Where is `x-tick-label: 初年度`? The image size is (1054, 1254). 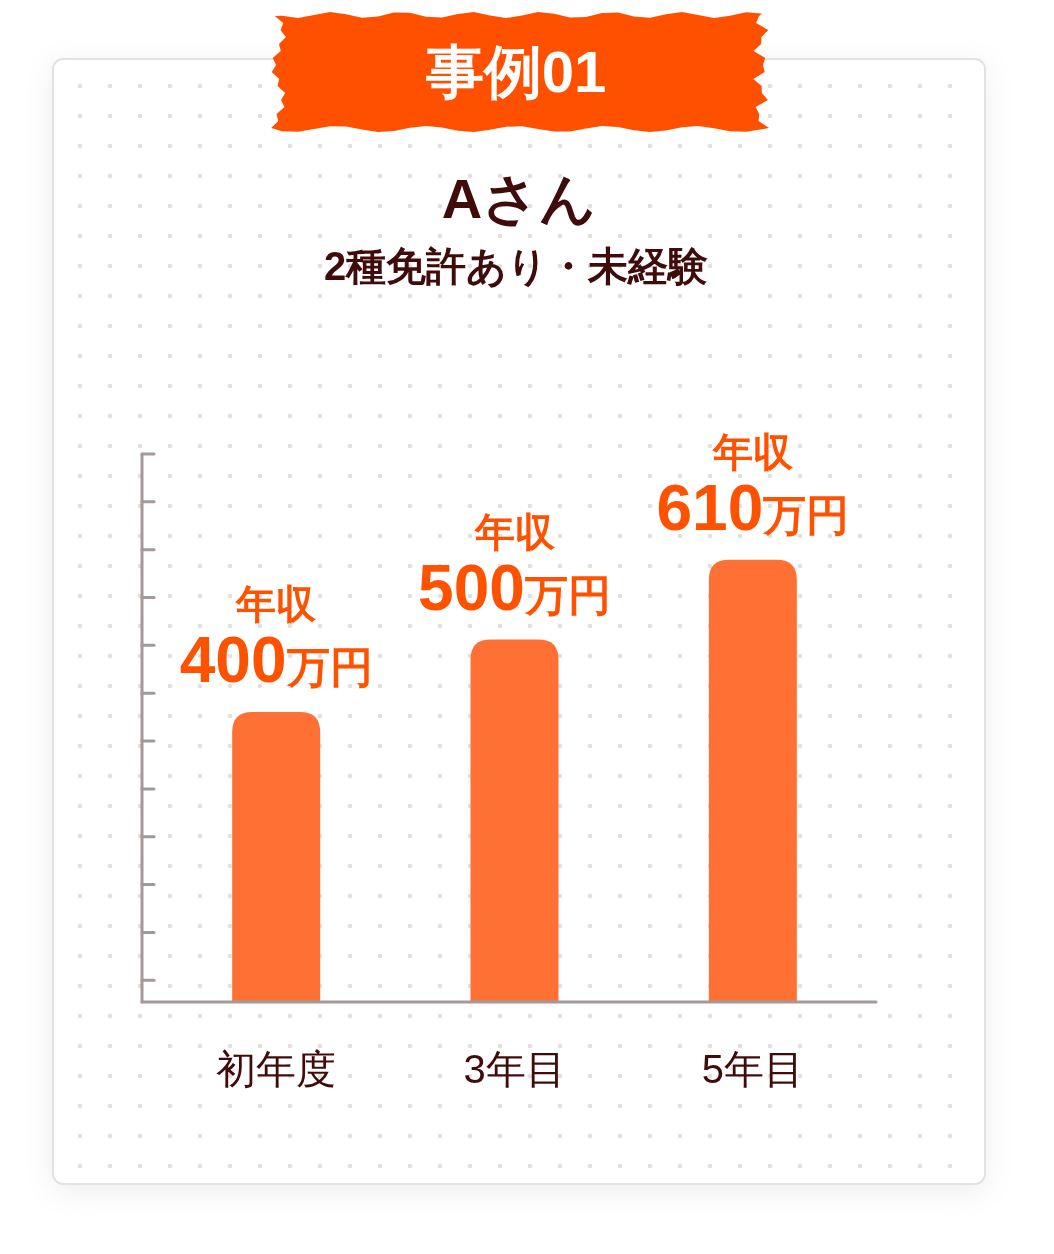 x-tick-label: 初年度 is located at coordinates (276, 1069).